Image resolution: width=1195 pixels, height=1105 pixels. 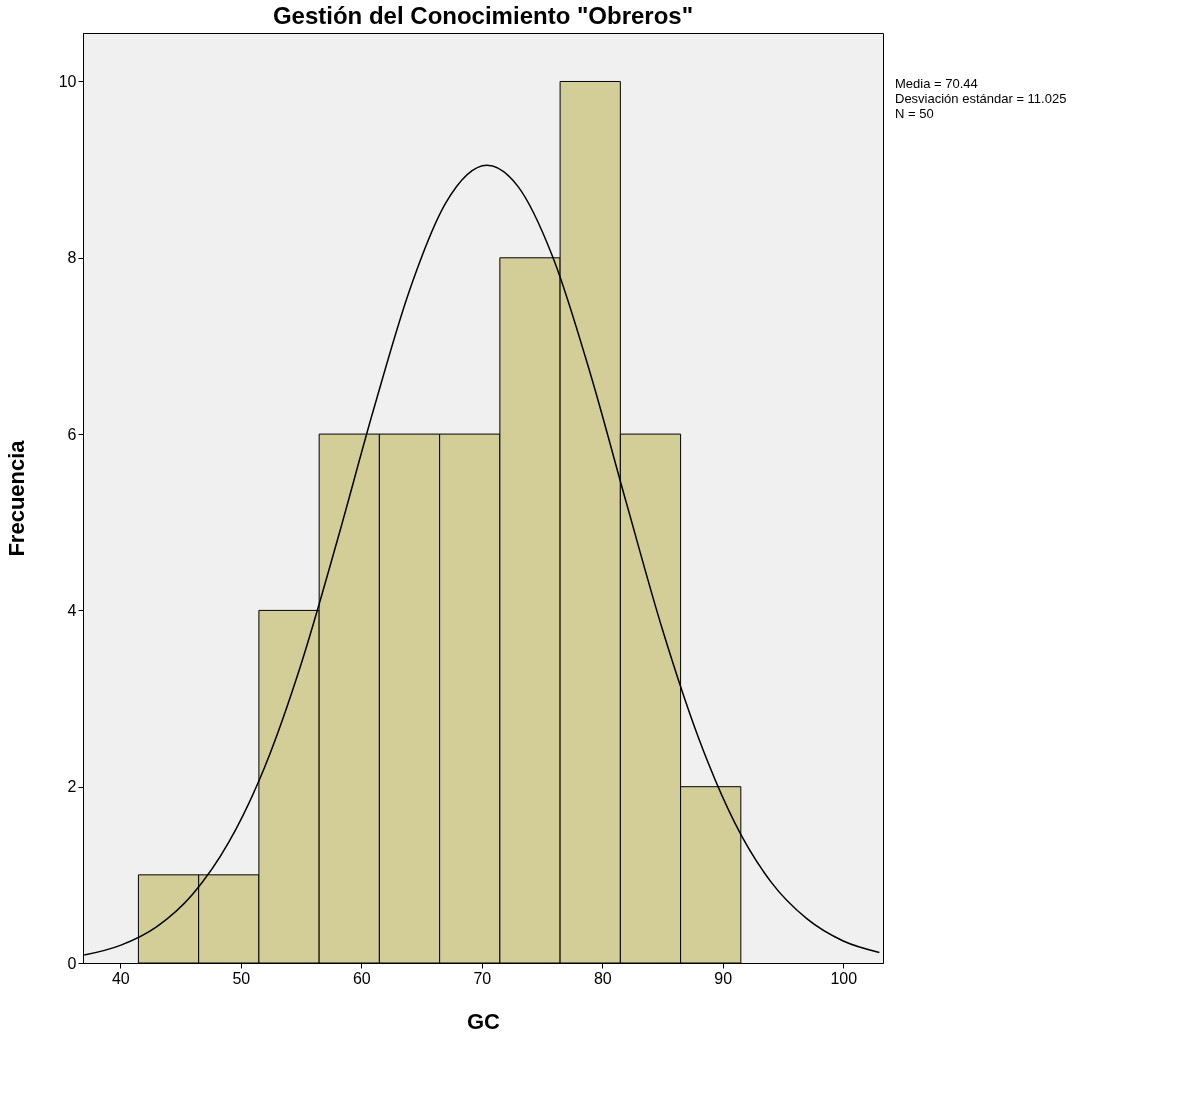 I want to click on y-tick-label: 8, so click(x=72, y=258).